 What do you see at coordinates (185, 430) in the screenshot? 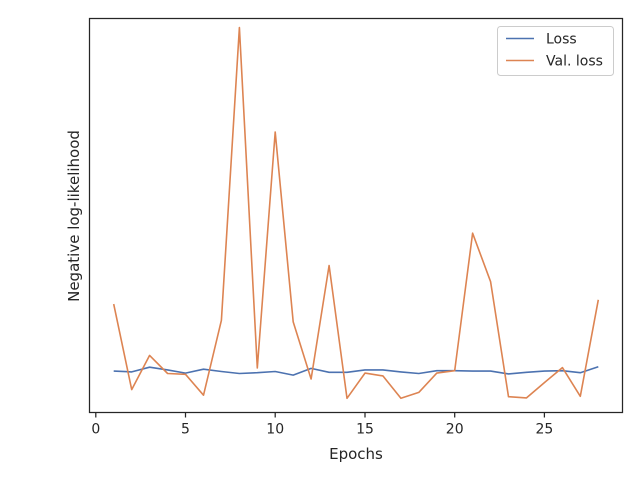
I see `x-tick-label: 5` at bounding box center [185, 430].